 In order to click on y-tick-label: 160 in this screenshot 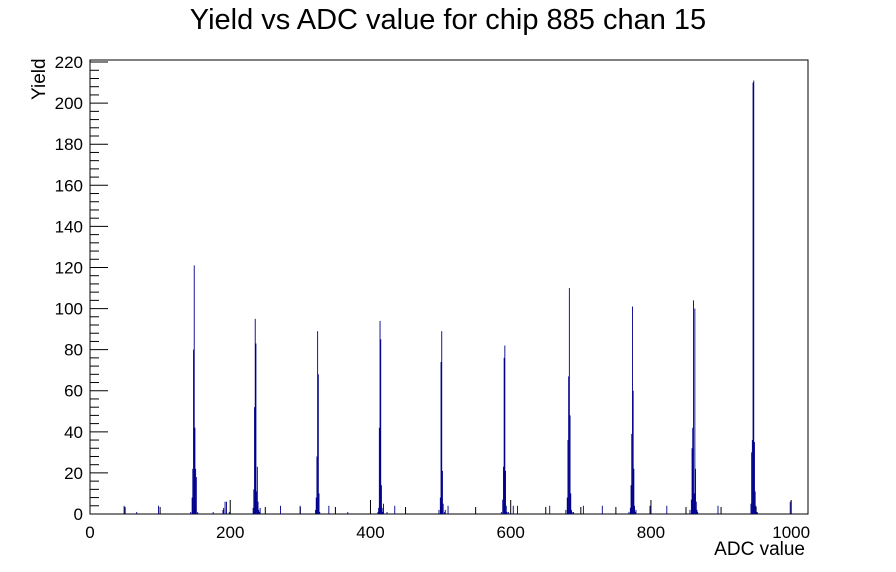, I will do `click(69, 185)`.